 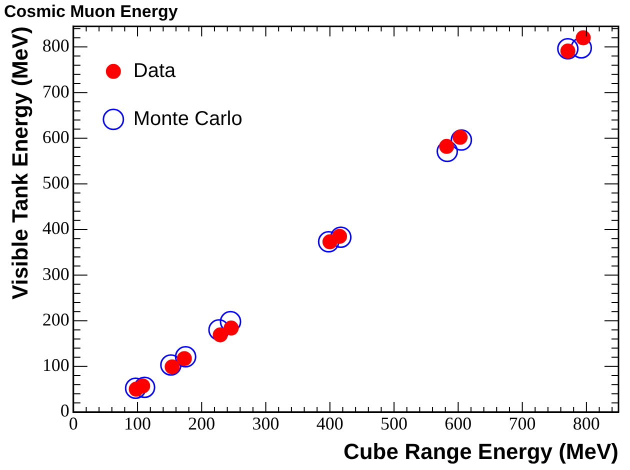 What do you see at coordinates (56, 91) in the screenshot?
I see `y-tick-label: 700` at bounding box center [56, 91].